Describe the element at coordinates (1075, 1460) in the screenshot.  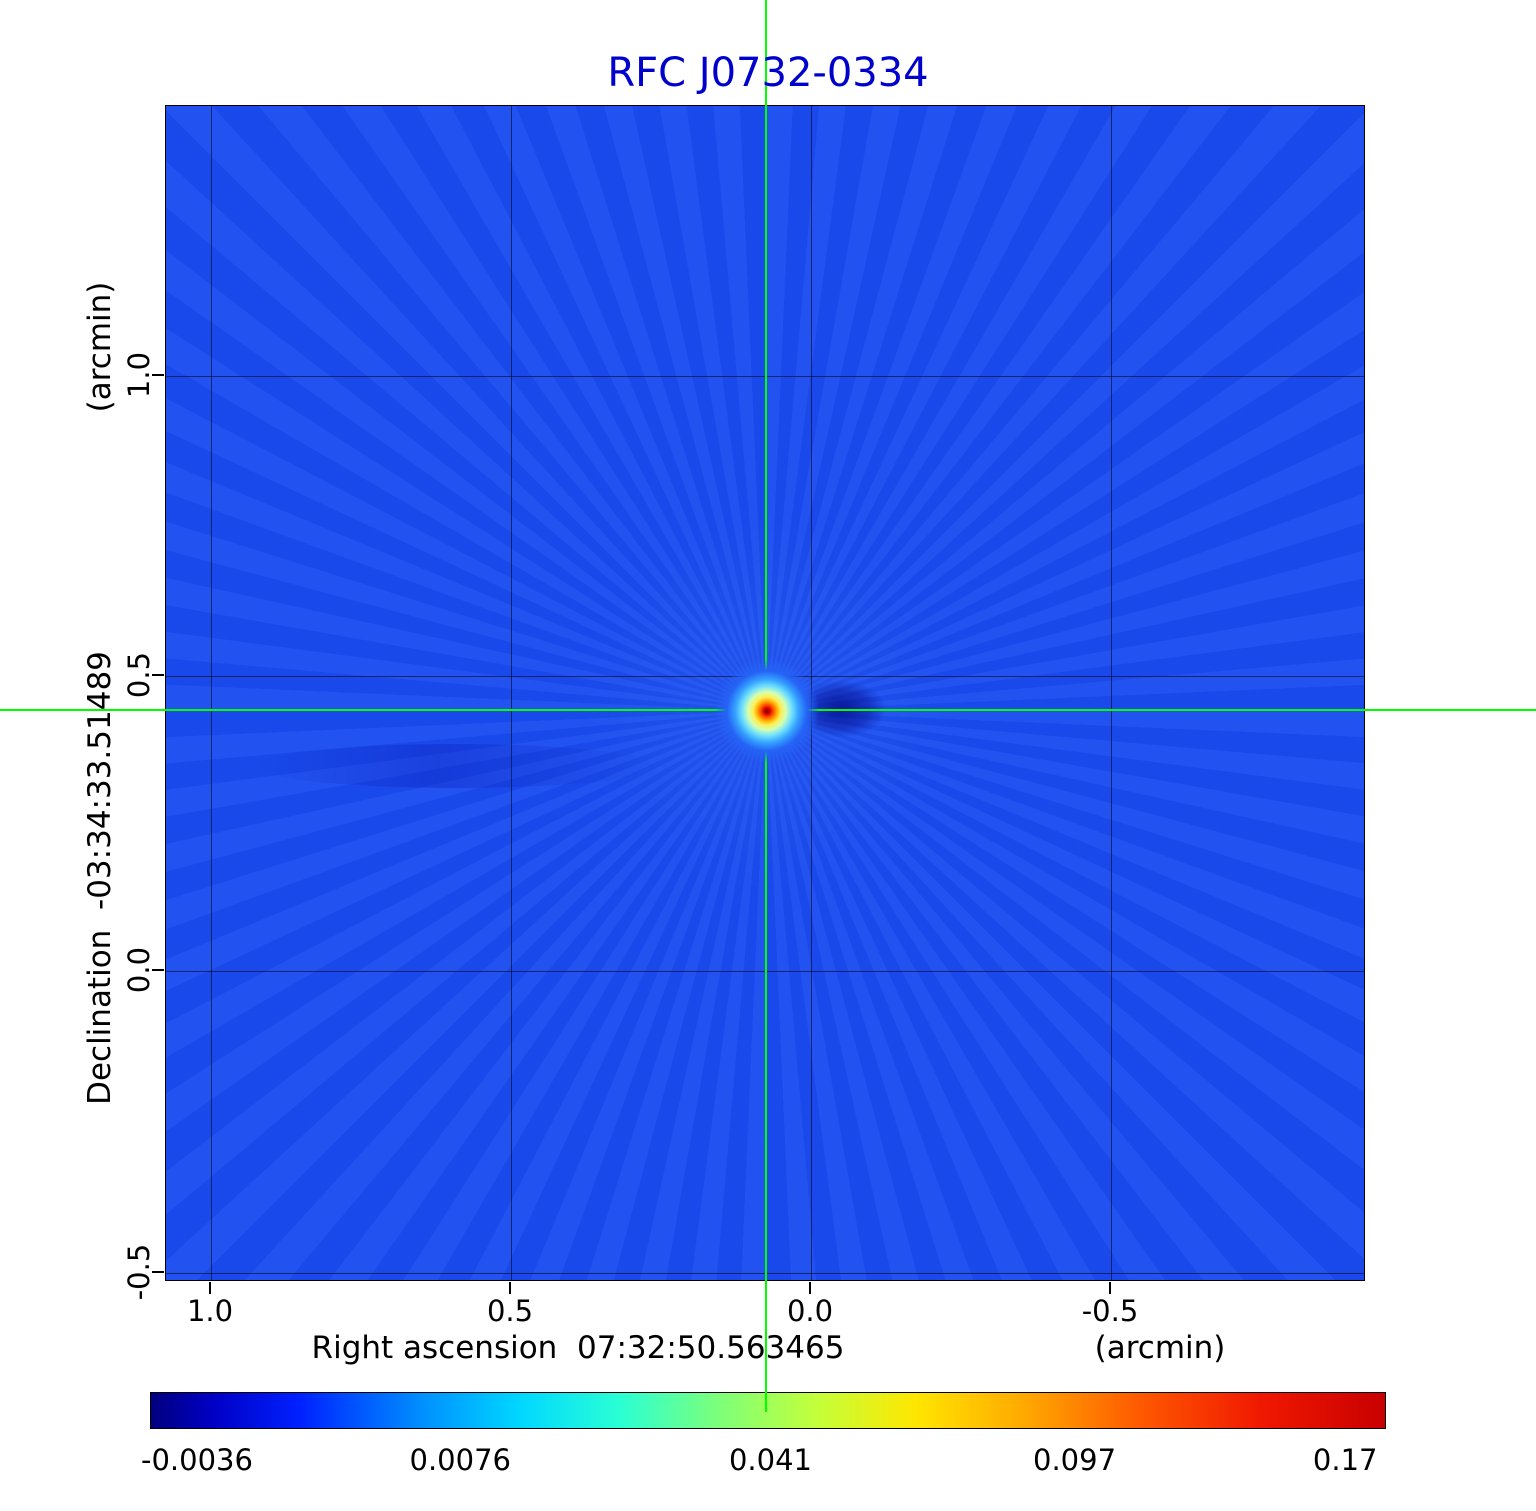
I see `colorbar-tick-label: 0.097` at that location.